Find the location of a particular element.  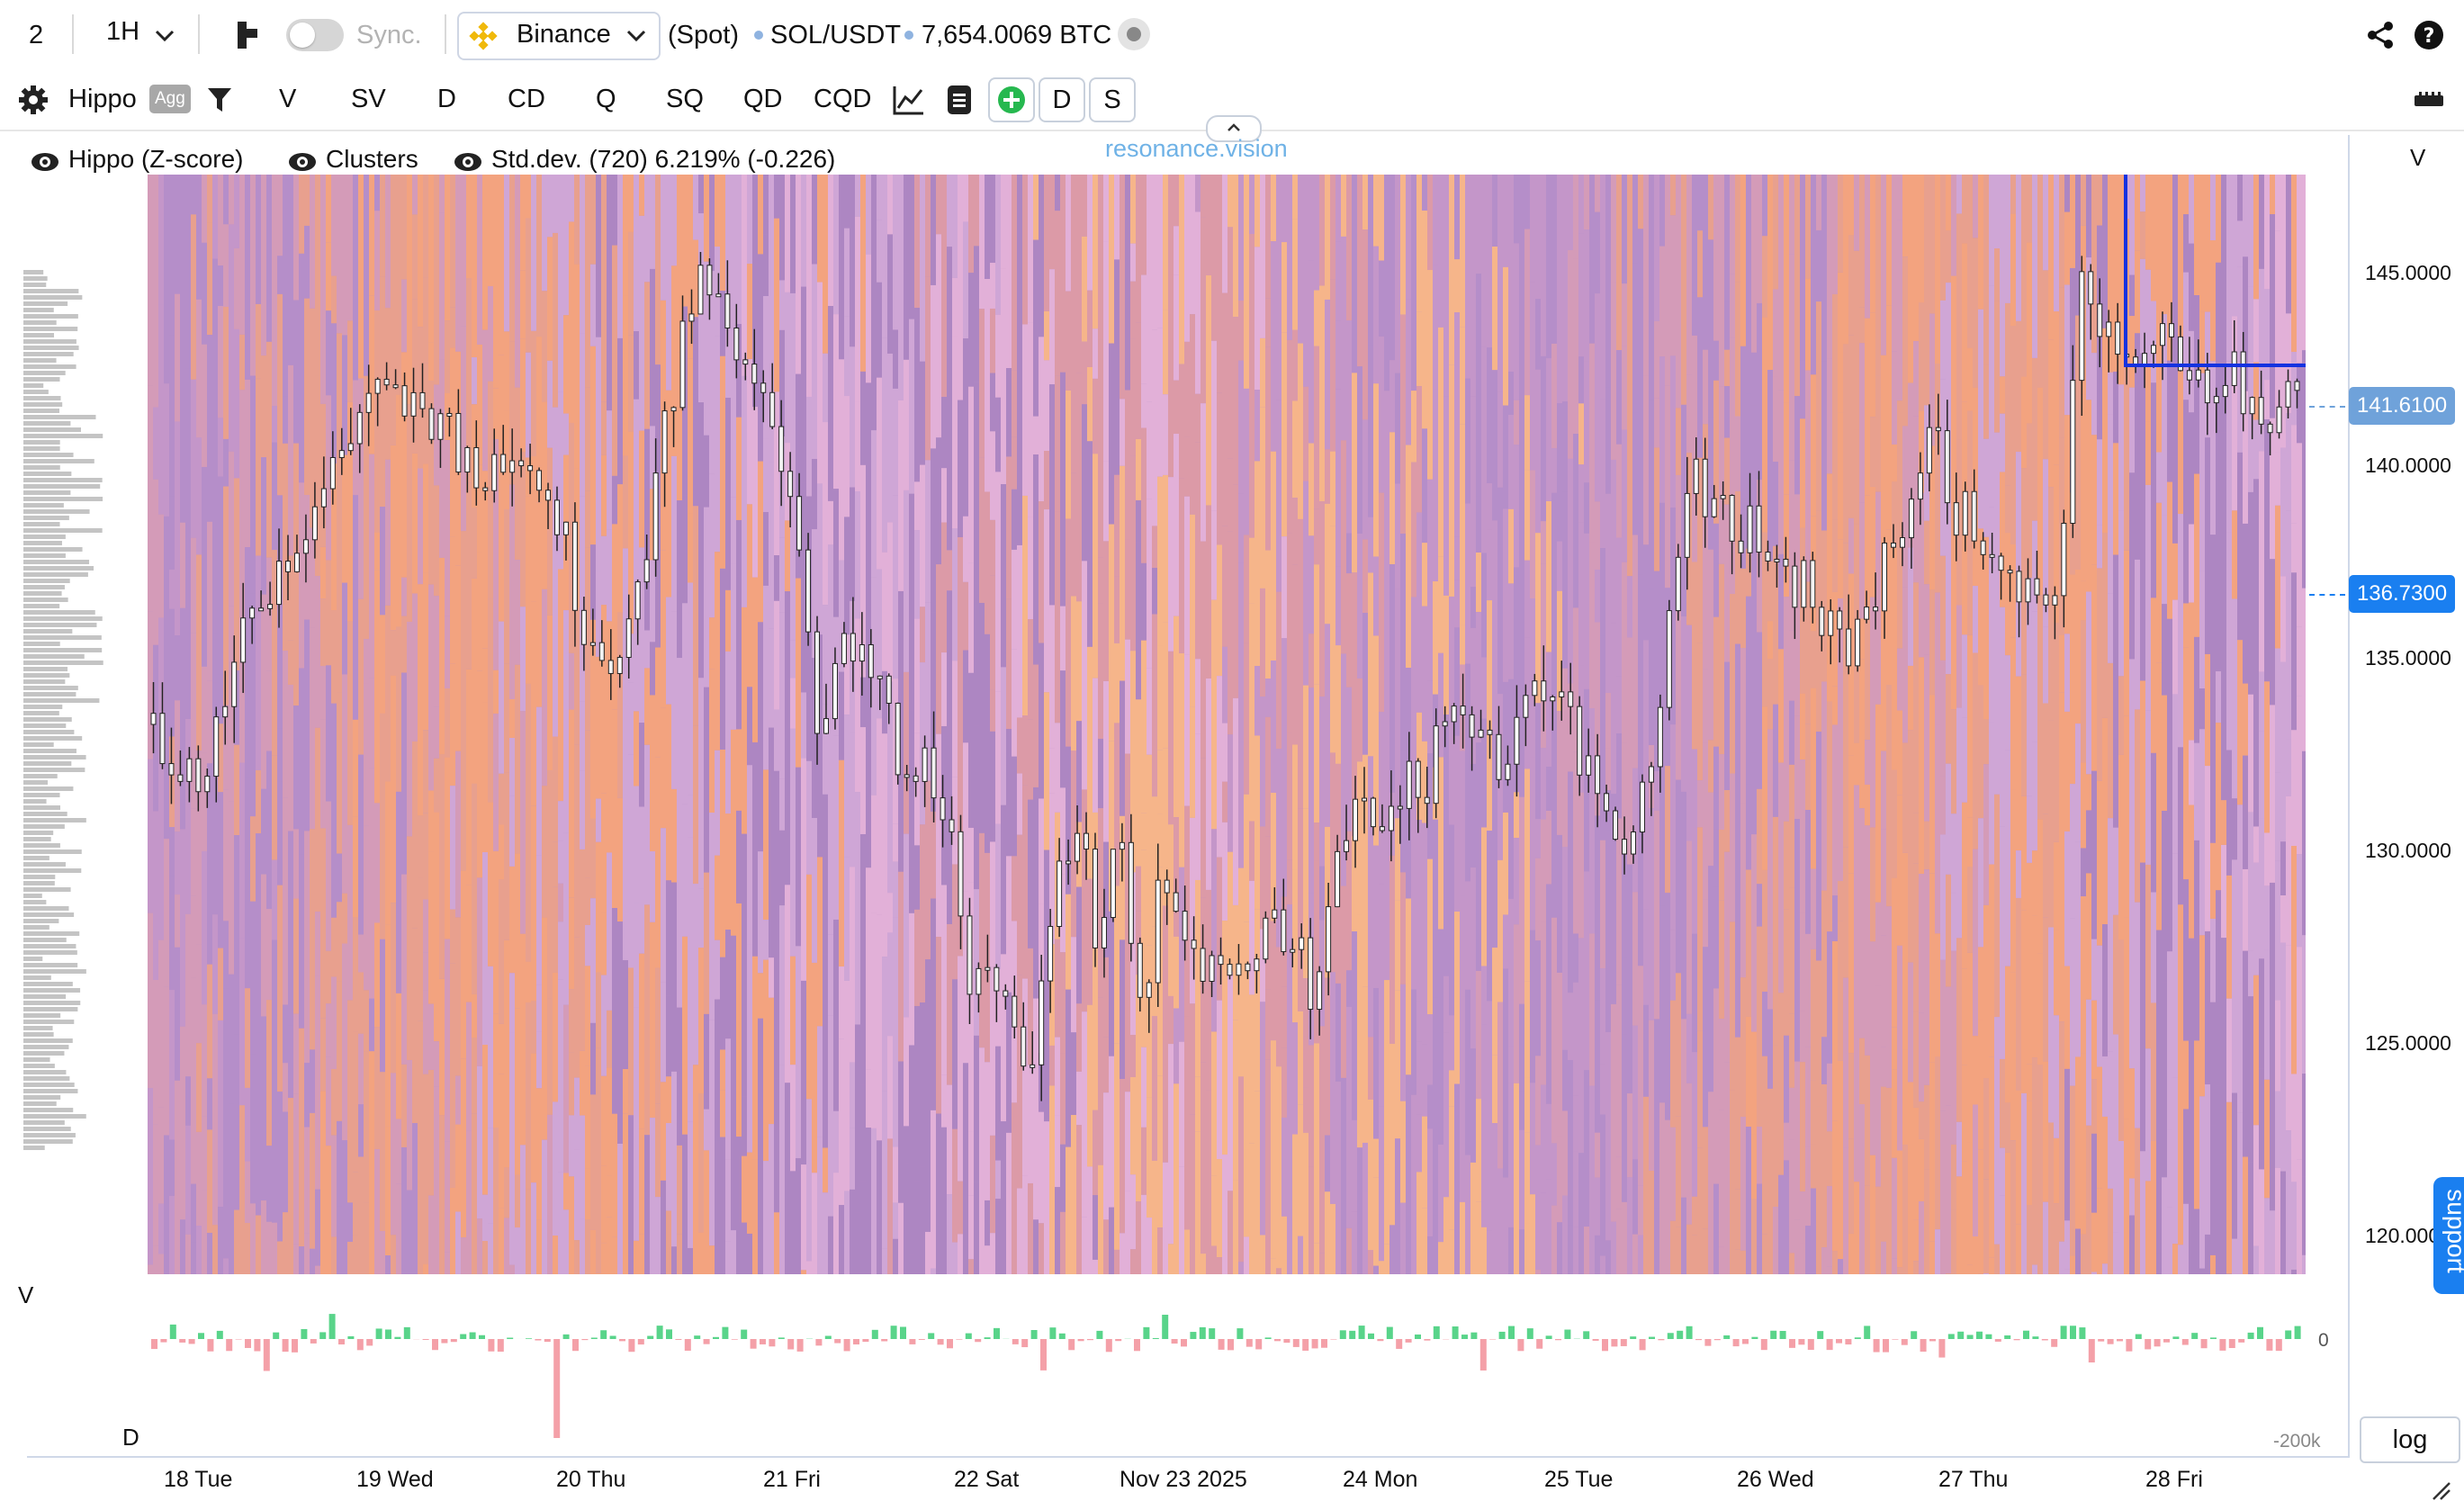

mode-sq: SQ is located at coordinates (685, 99).